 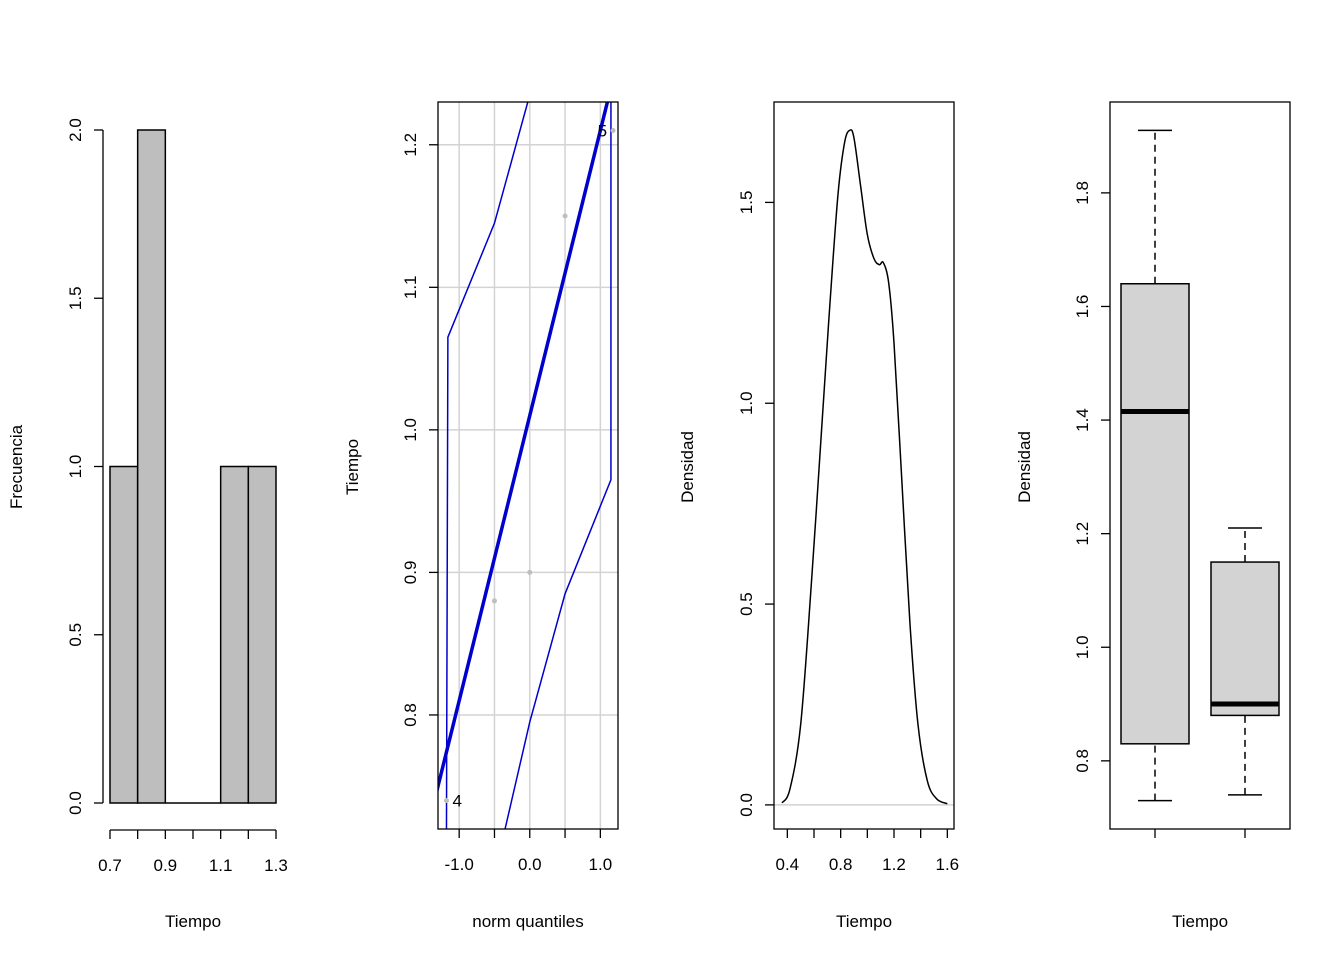 What do you see at coordinates (410, 715) in the screenshot?
I see `qq-y-tick-label: 0.8` at bounding box center [410, 715].